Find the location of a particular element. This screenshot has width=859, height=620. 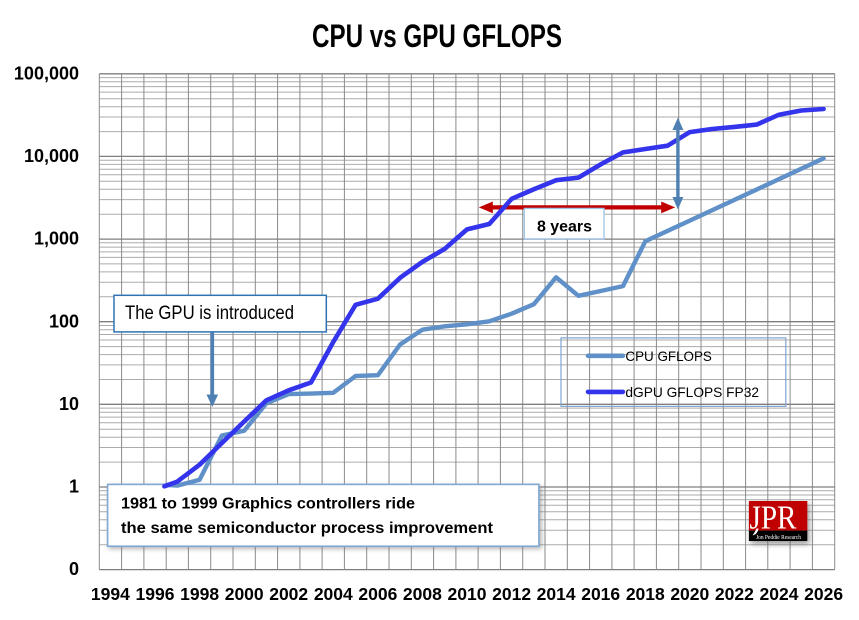

svg-text: 2000 is located at coordinates (244, 594).